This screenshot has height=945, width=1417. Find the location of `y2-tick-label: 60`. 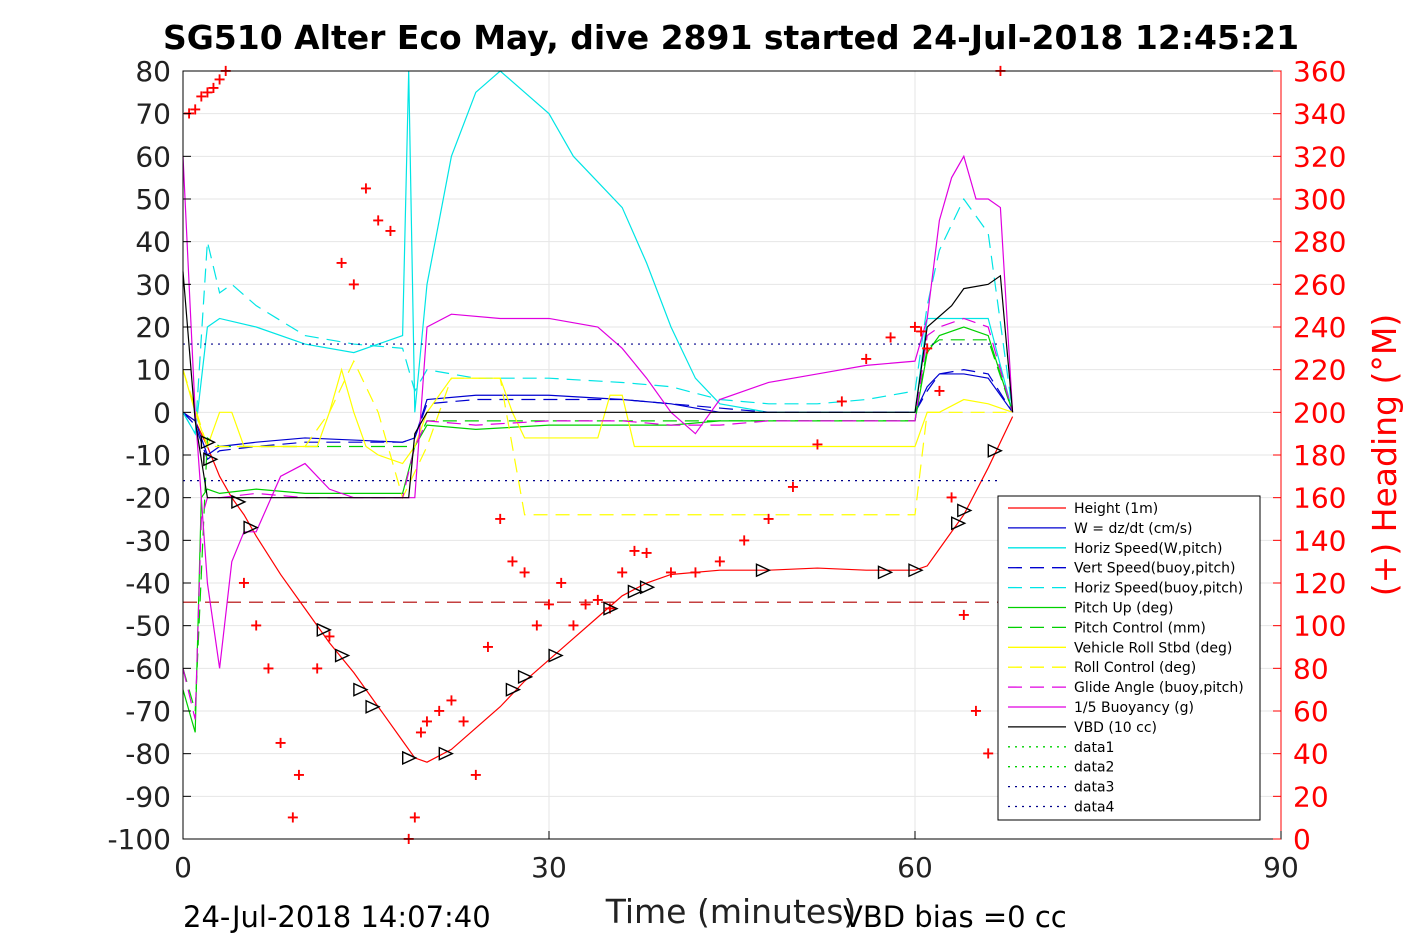

y2-tick-label: 60 is located at coordinates (1311, 711).